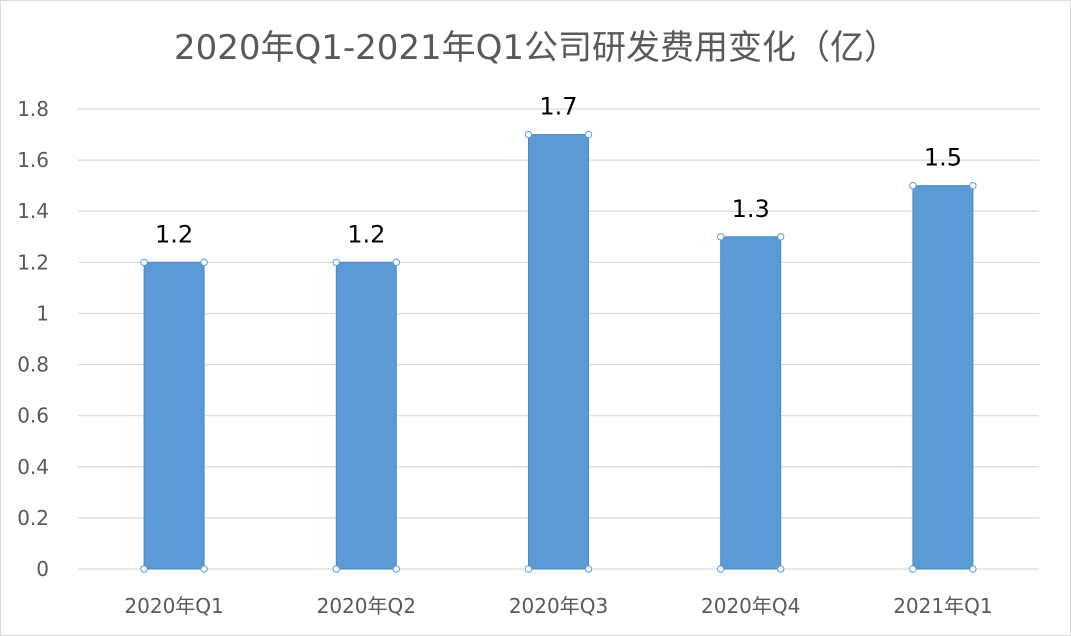 This screenshot has height=636, width=1071. Describe the element at coordinates (750, 606) in the screenshot. I see `x-tick-label: 2020年Q4` at that location.